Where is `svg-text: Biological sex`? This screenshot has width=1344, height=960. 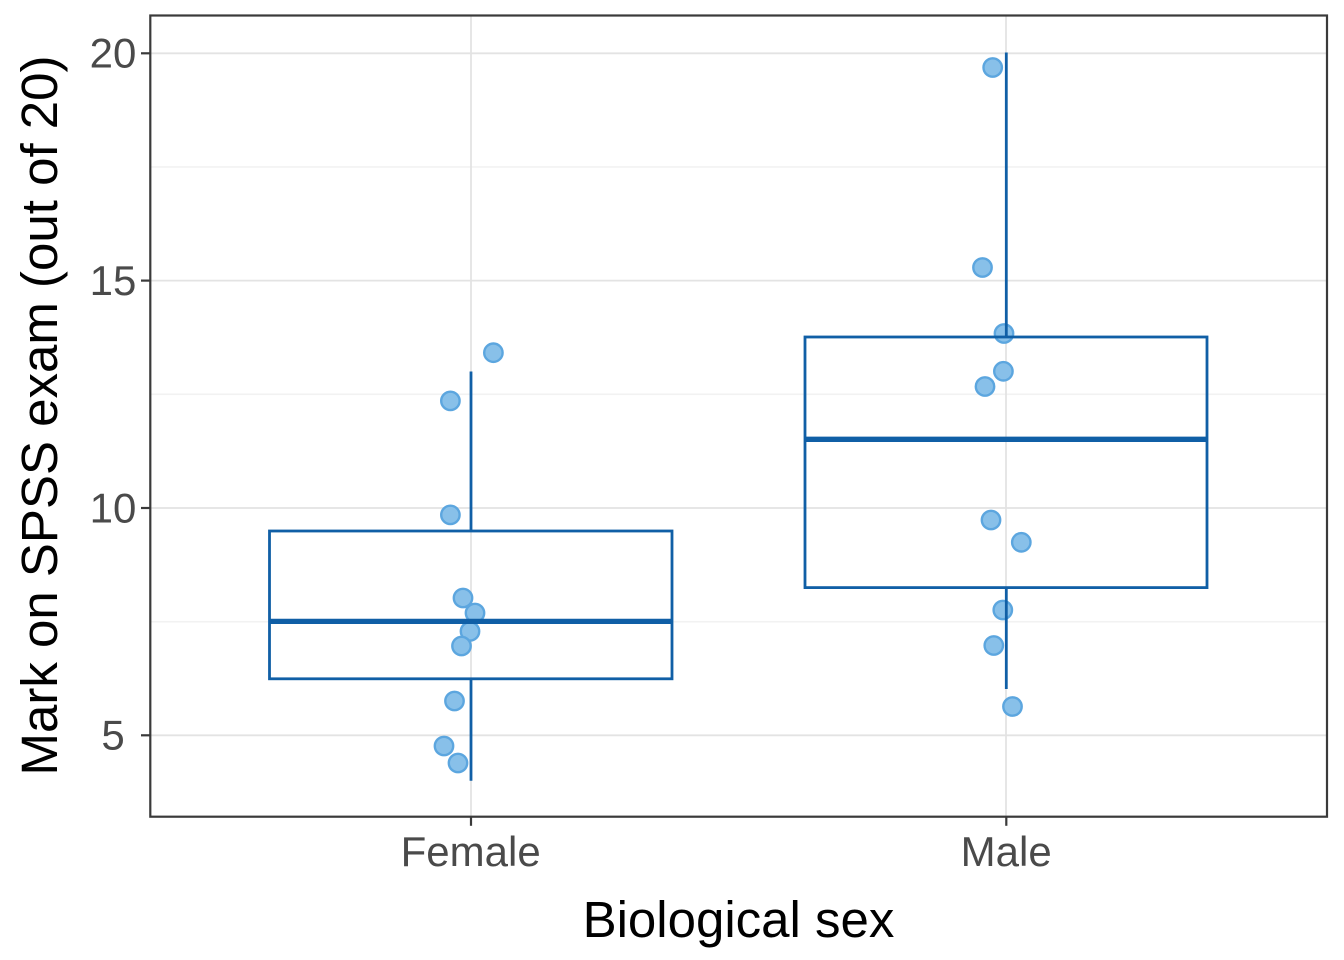 svg-text: Biological sex is located at coordinates (739, 919).